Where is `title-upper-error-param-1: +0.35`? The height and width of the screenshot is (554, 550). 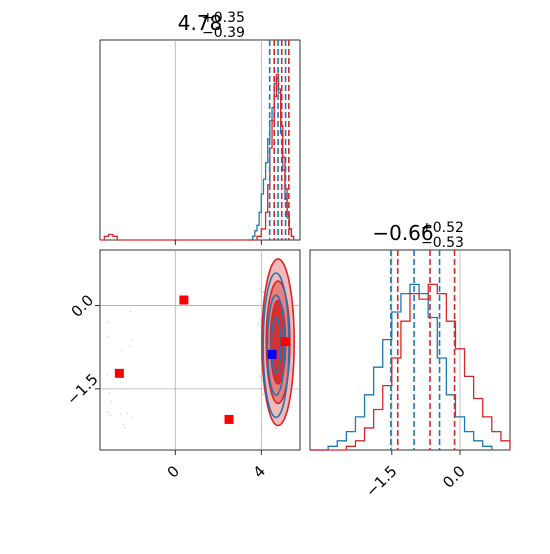
title-upper-error-param-1: +0.35 is located at coordinates (223, 18).